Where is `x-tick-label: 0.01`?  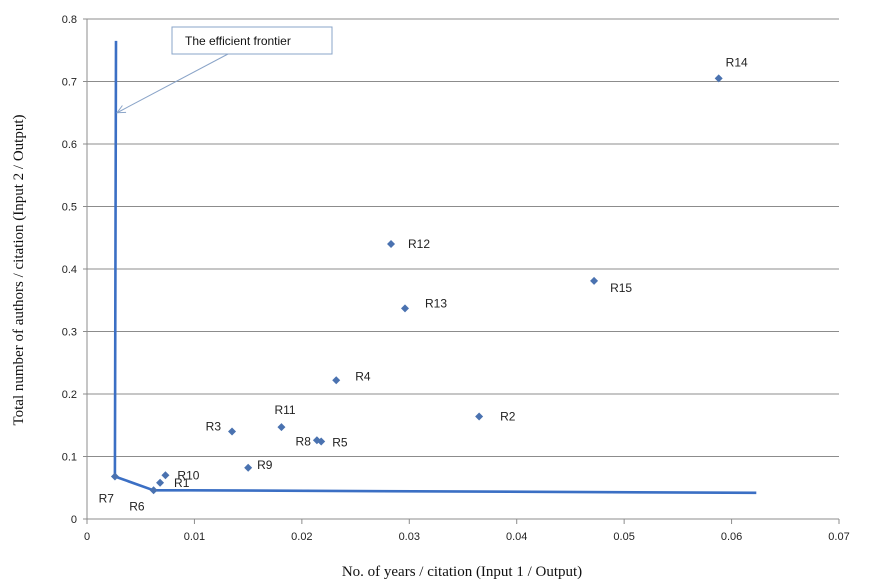 x-tick-label: 0.01 is located at coordinates (194, 537).